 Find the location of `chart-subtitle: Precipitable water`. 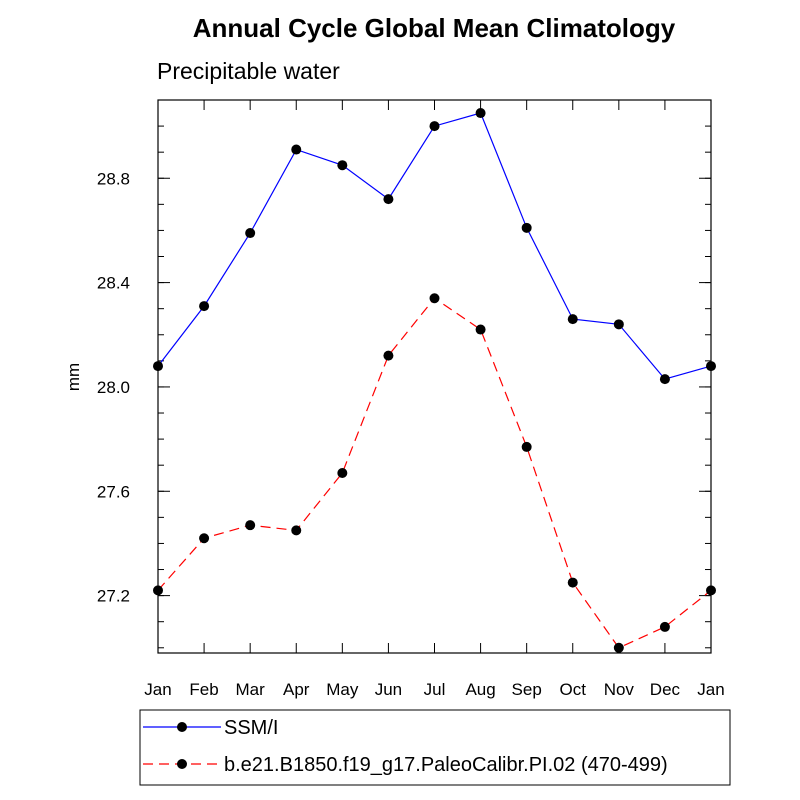

chart-subtitle: Precipitable water is located at coordinates (248, 71).